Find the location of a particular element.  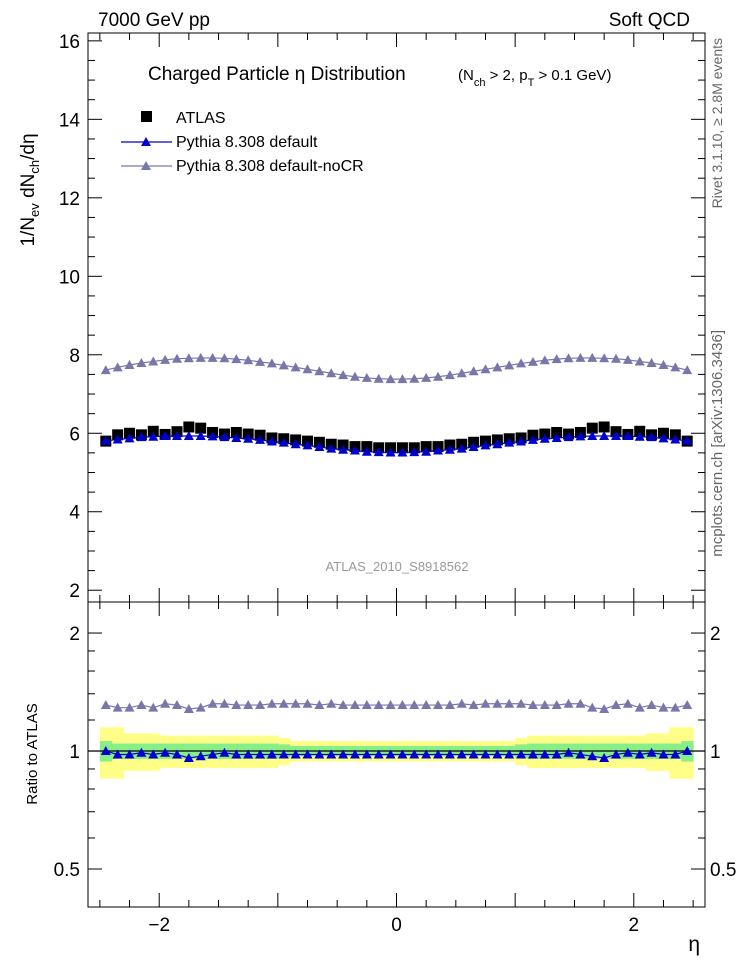

ratio-ytick-label: 0.5 is located at coordinates (67, 870).